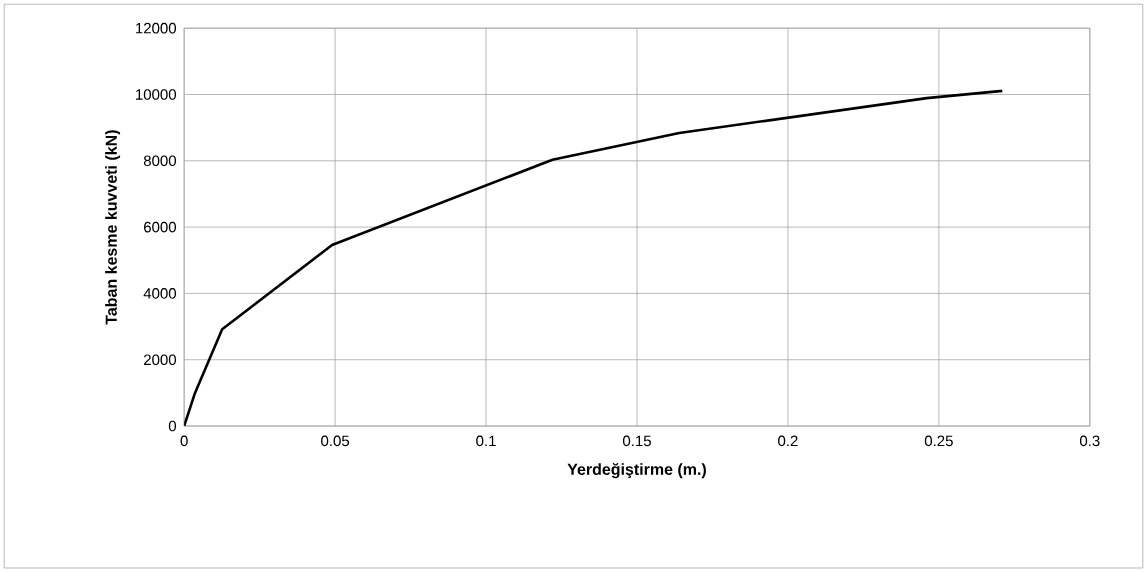 The width and height of the screenshot is (1147, 572). I want to click on y-tick-label: 2000, so click(160, 359).